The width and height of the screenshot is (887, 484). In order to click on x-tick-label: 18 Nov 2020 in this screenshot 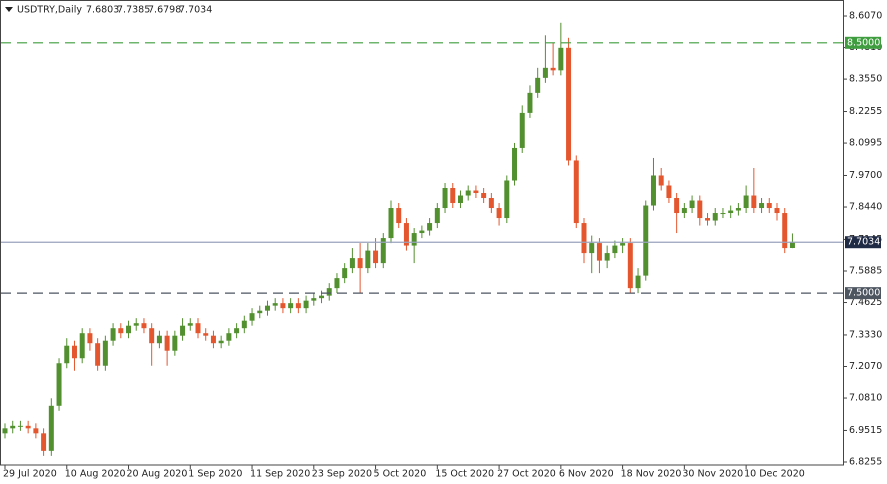, I will do `click(651, 474)`.